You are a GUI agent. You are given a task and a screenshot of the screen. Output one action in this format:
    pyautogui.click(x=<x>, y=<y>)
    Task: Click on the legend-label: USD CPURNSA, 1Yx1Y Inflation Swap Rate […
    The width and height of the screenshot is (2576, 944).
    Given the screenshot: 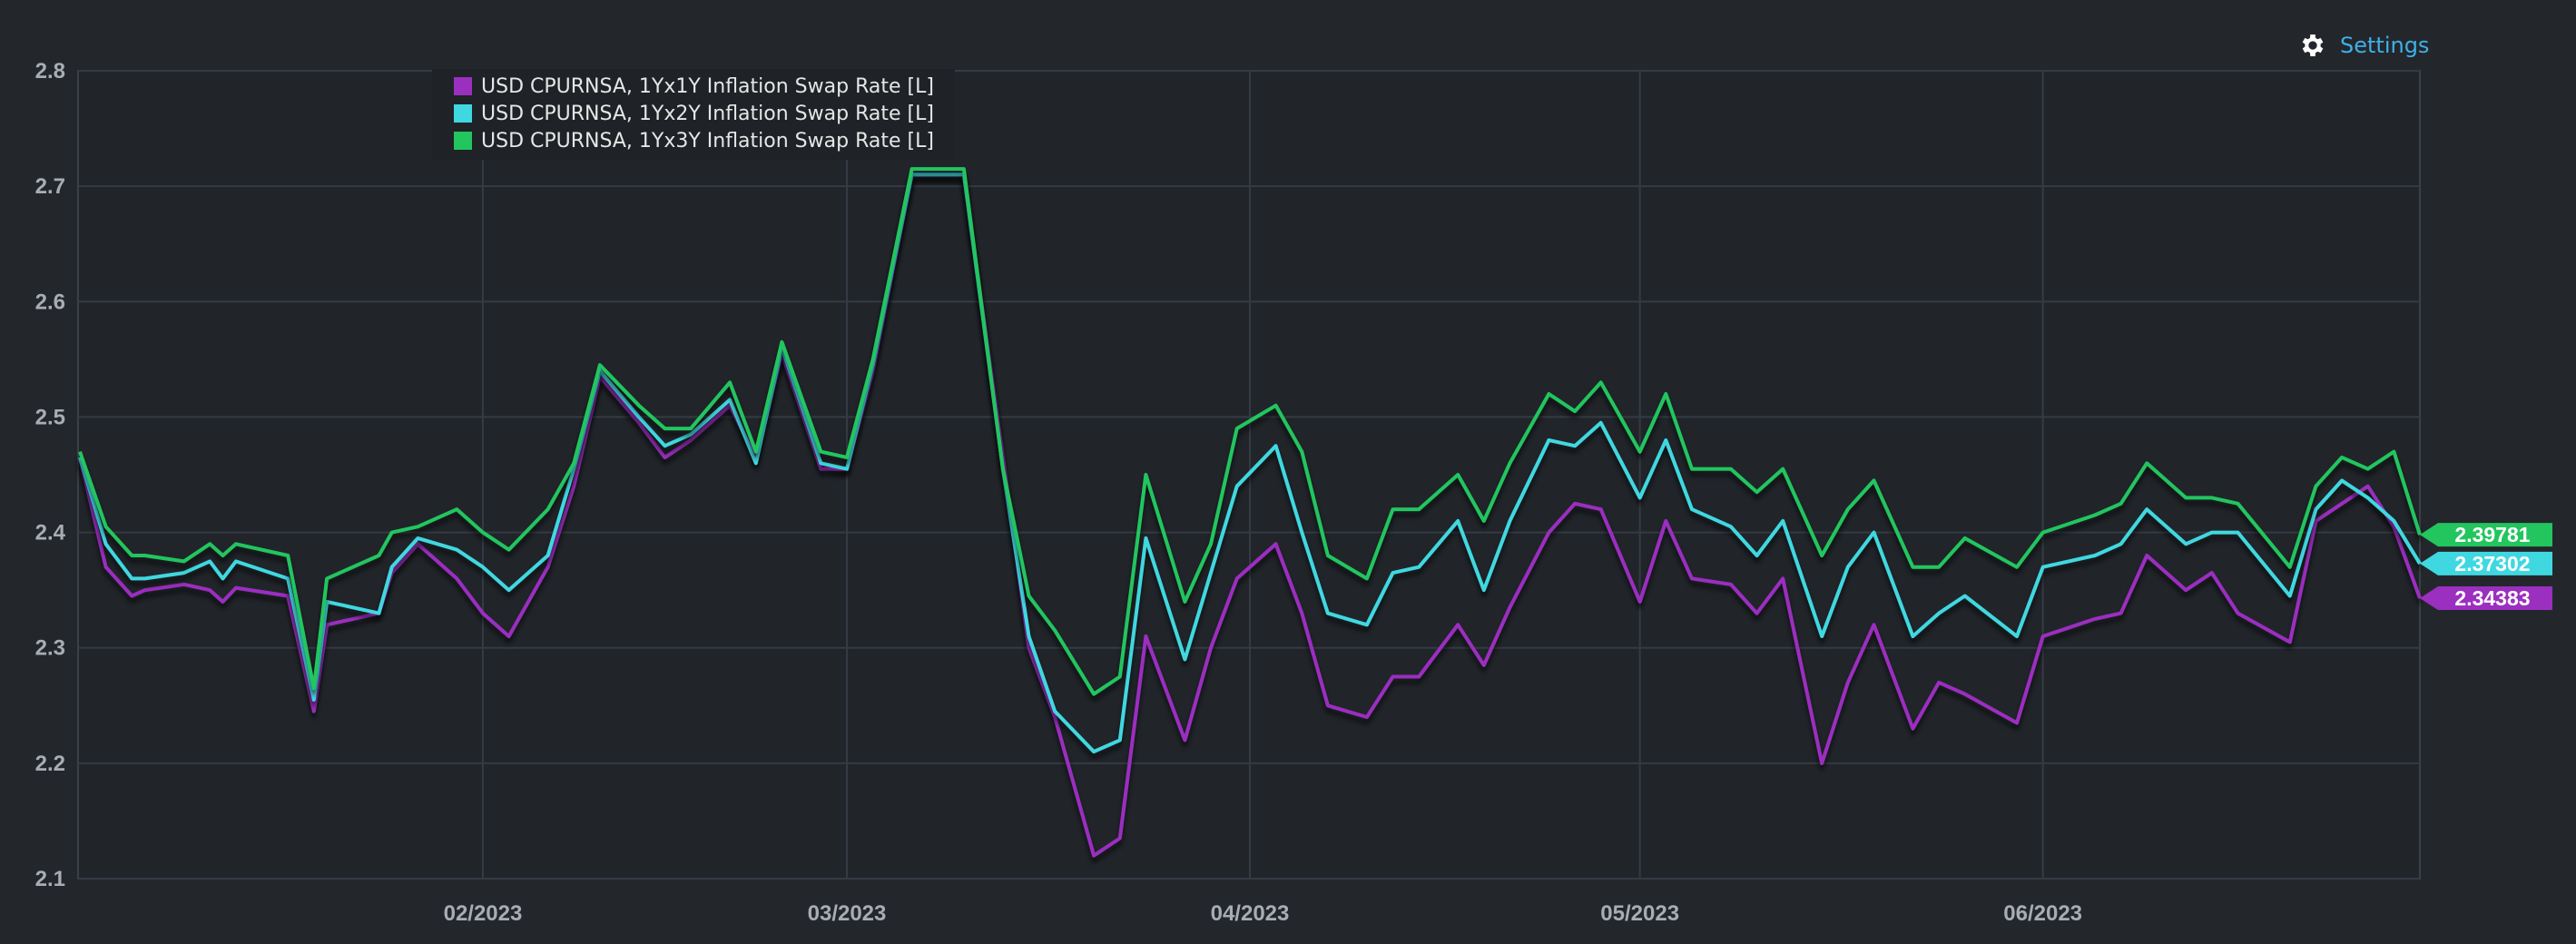 What is the action you would take?
    pyautogui.click(x=707, y=86)
    